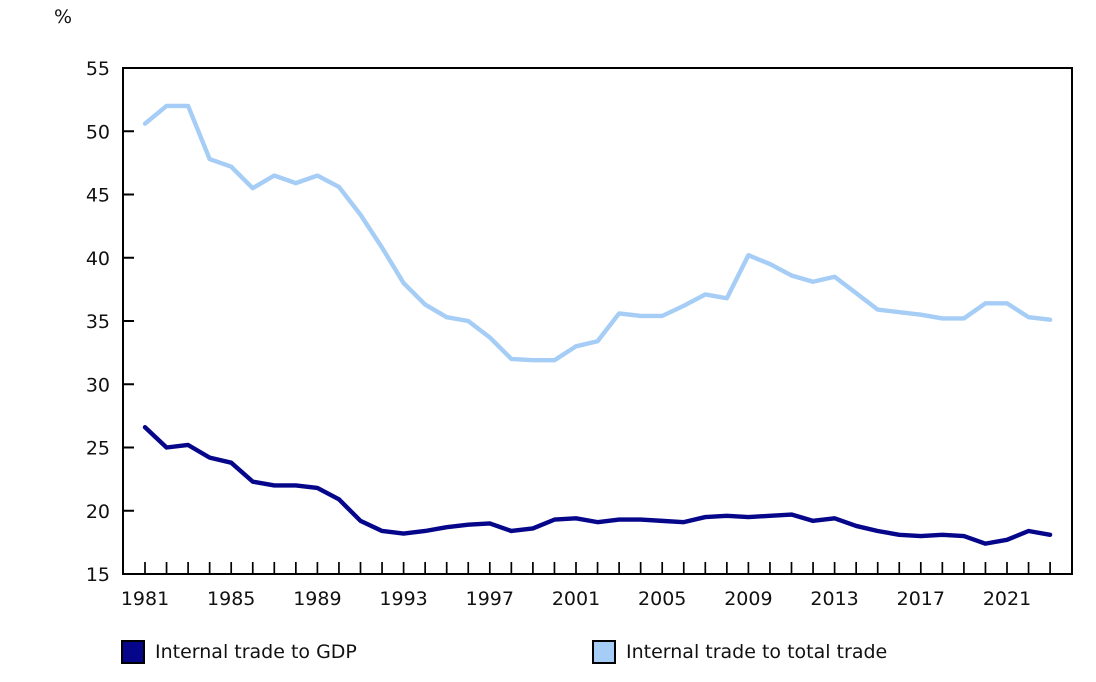 This screenshot has width=1096, height=682. What do you see at coordinates (757, 652) in the screenshot?
I see `legend-label-total-trade: Internal trade to total trade` at bounding box center [757, 652].